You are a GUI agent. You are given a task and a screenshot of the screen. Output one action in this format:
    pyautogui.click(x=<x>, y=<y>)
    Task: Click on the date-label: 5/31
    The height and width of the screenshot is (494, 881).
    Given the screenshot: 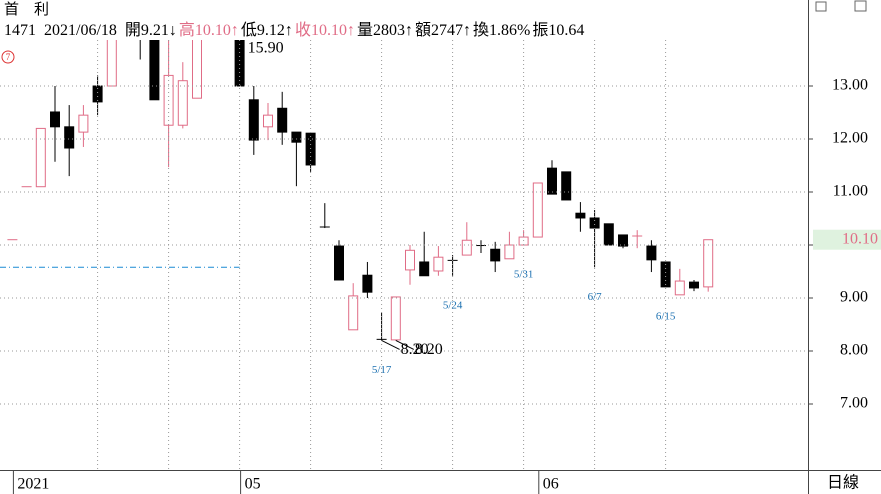 What is the action you would take?
    pyautogui.click(x=524, y=275)
    